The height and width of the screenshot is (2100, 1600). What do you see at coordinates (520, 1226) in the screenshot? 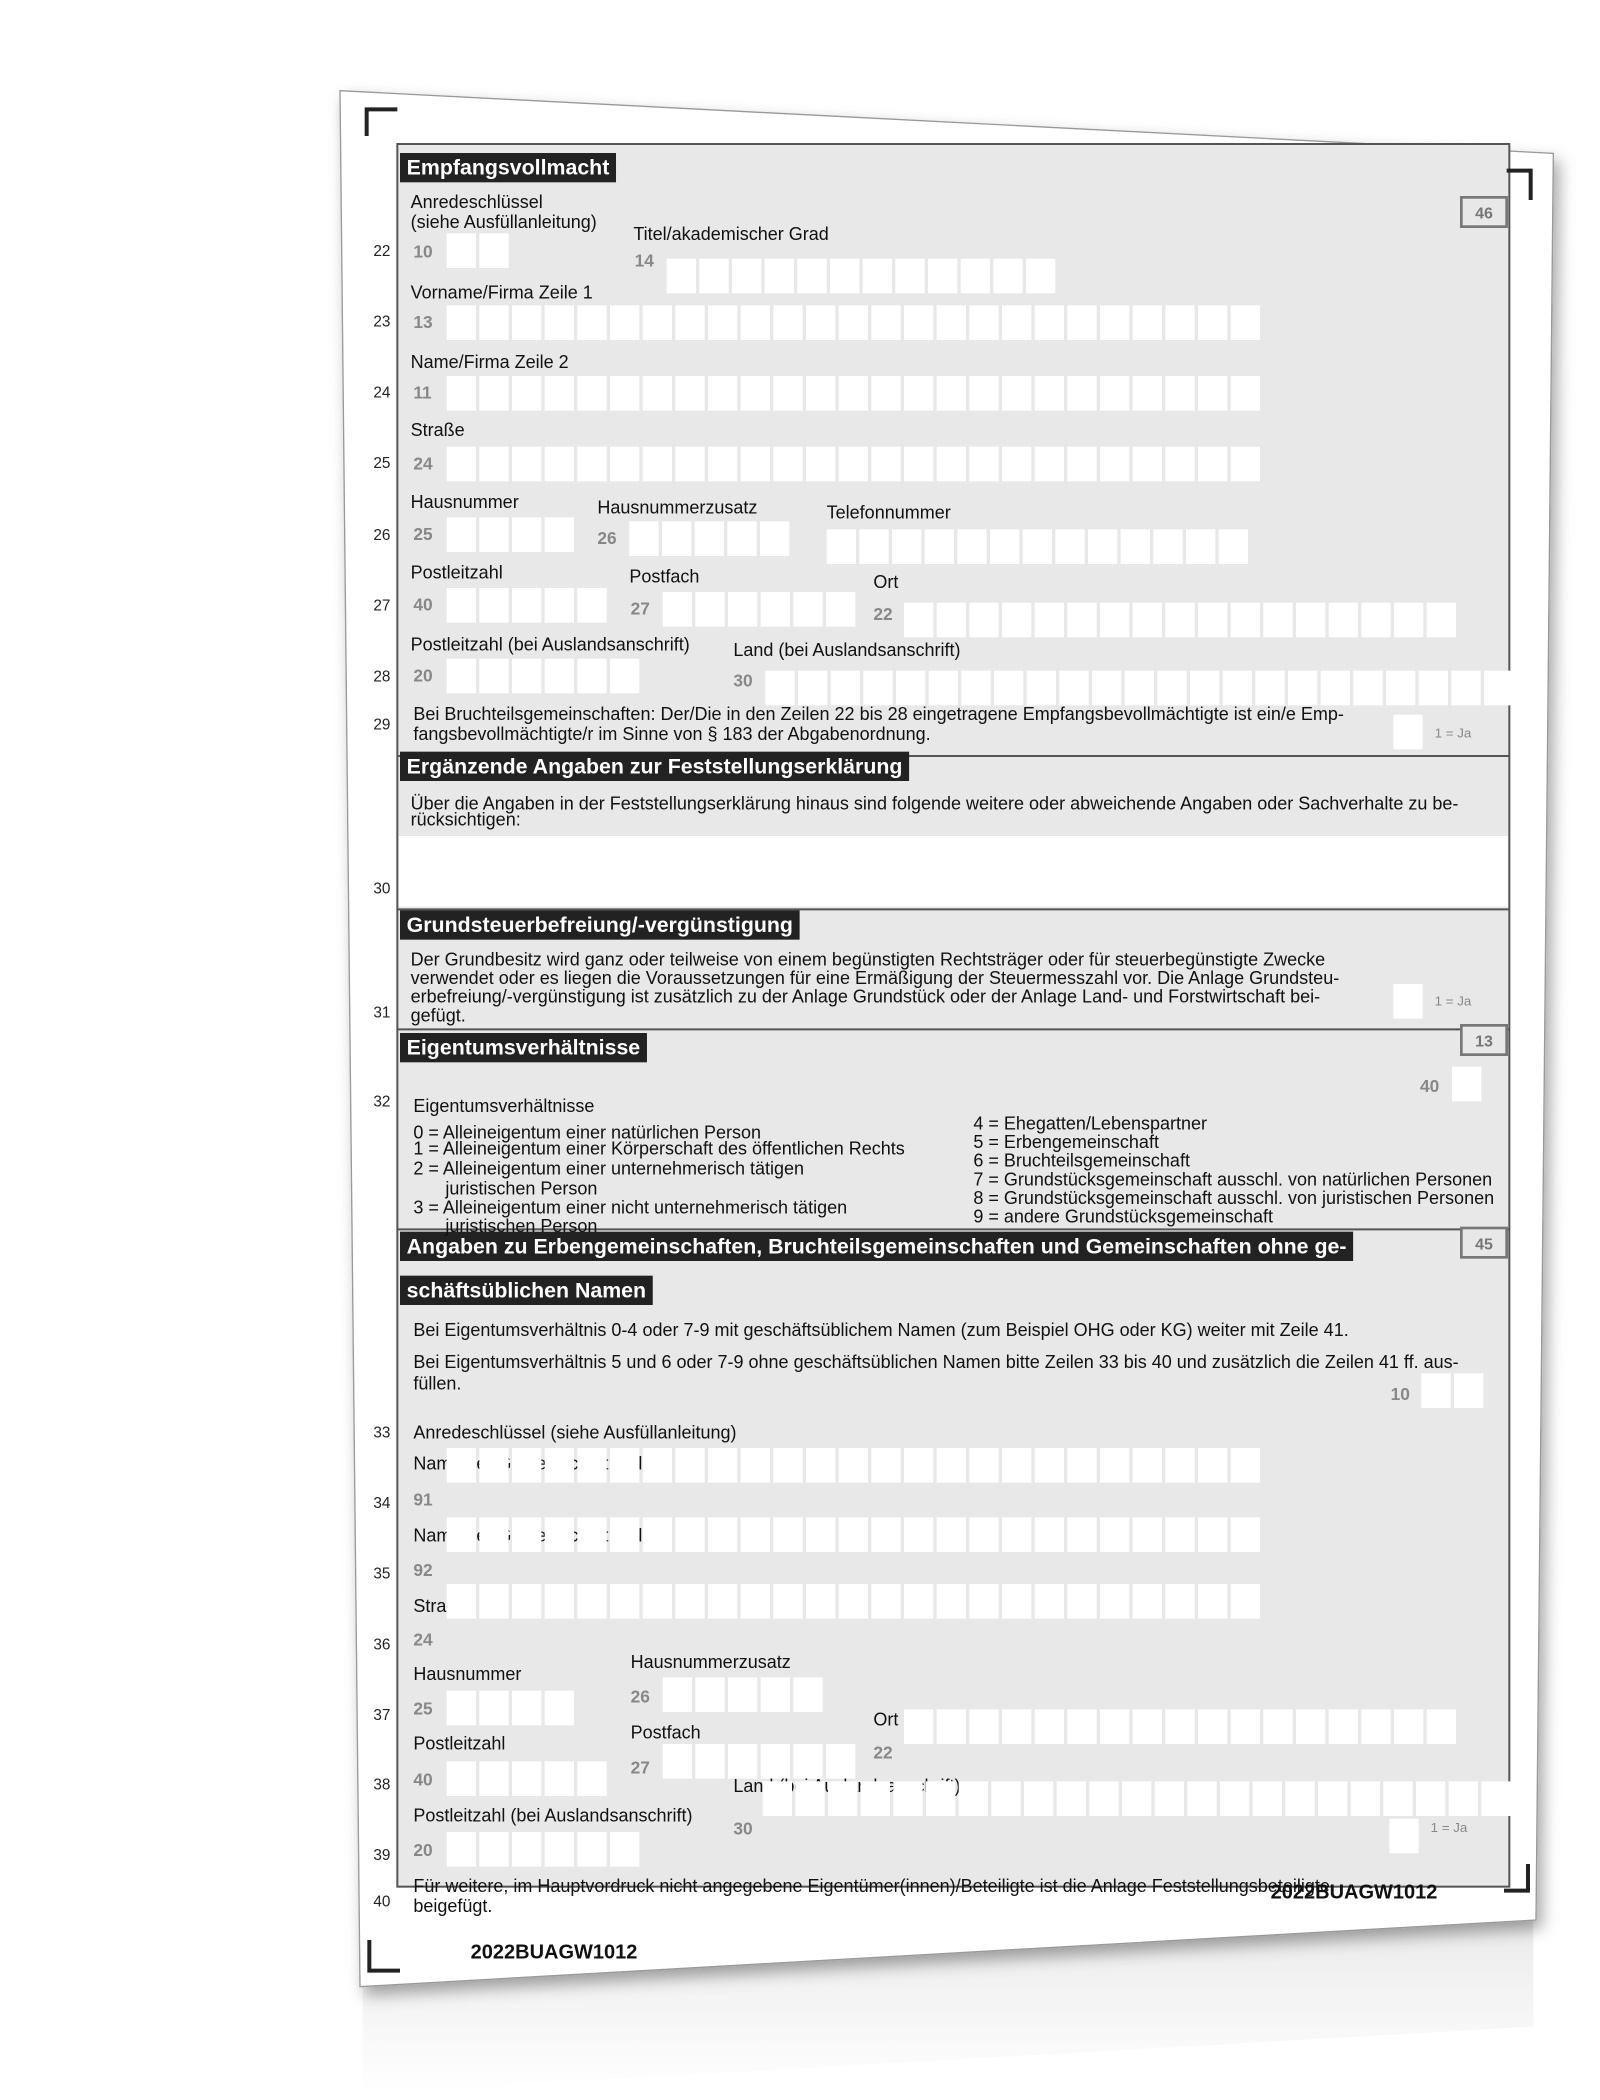
I see `option: juristischen Person` at bounding box center [520, 1226].